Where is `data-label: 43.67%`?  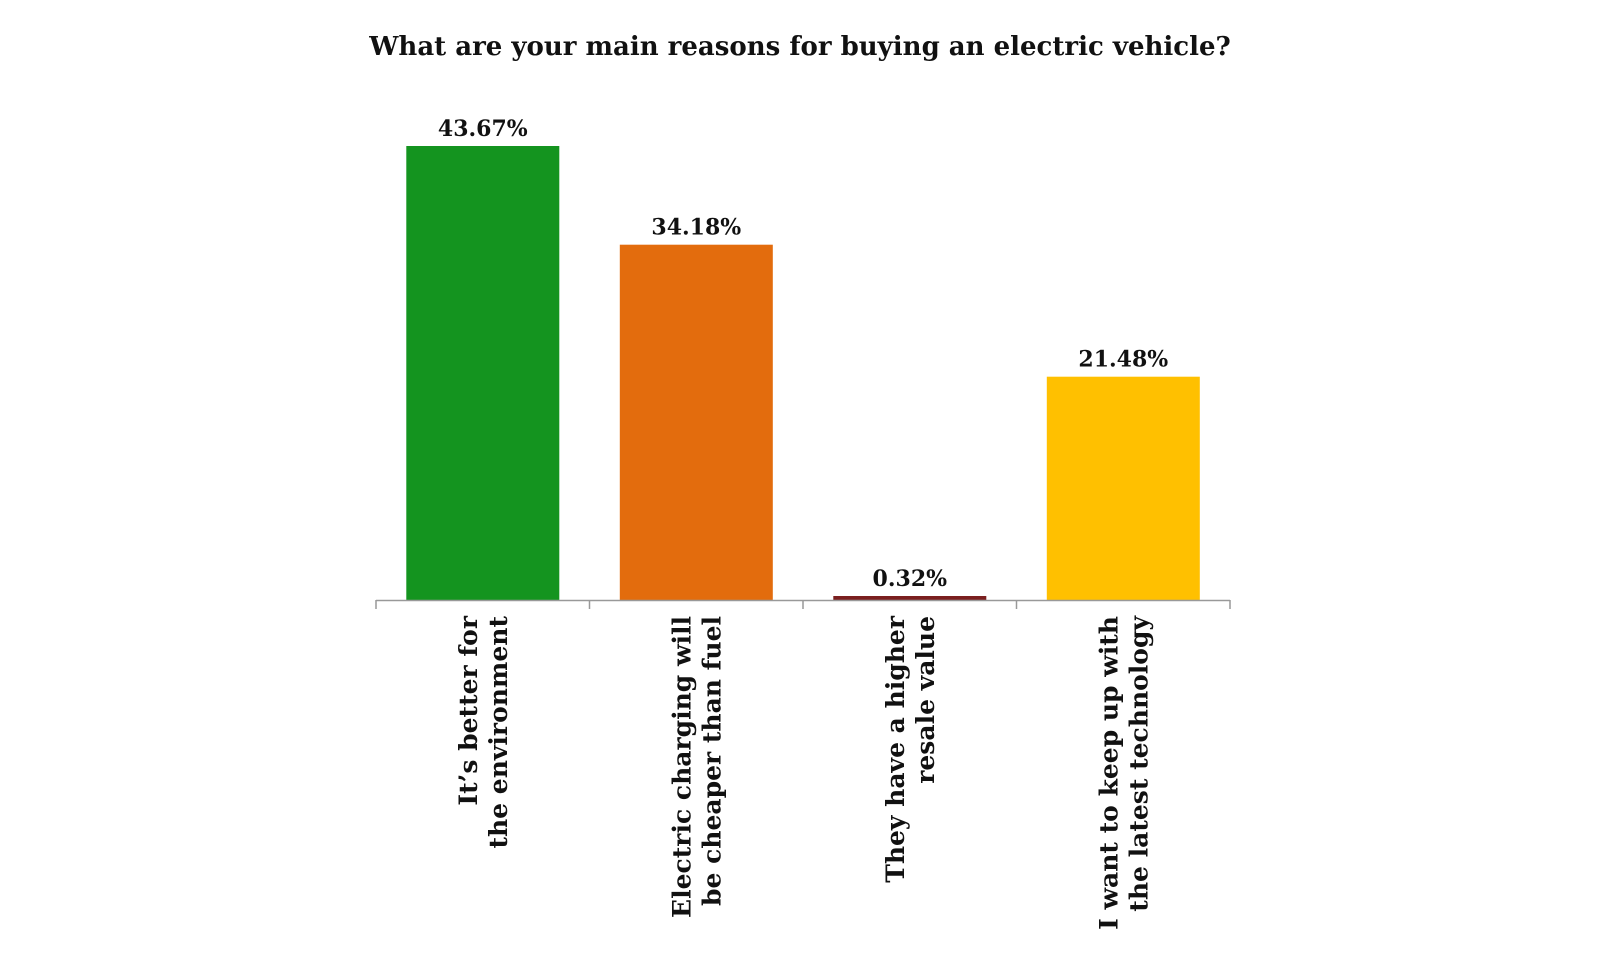 data-label: 43.67% is located at coordinates (483, 129).